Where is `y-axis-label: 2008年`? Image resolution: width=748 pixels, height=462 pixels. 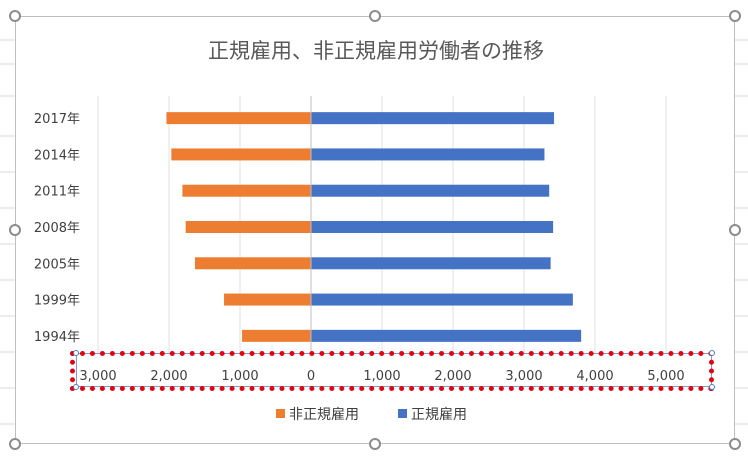 y-axis-label: 2008年 is located at coordinates (57, 228).